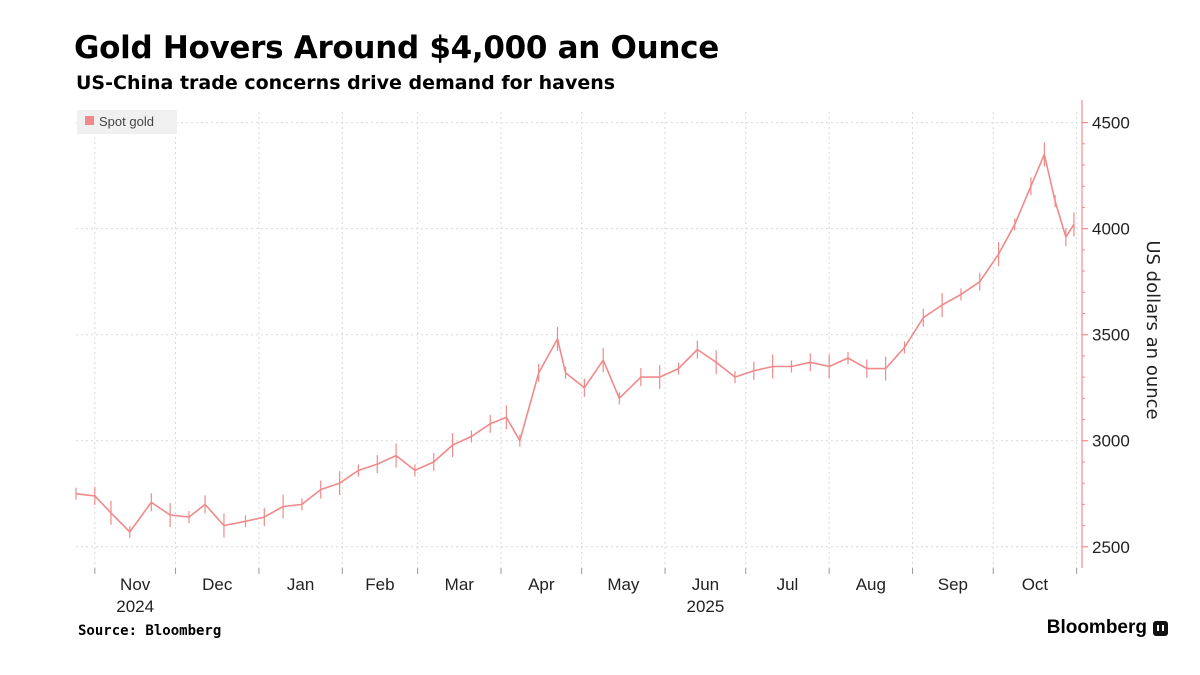  What do you see at coordinates (1111, 441) in the screenshot?
I see `y-tick-label: 3000` at bounding box center [1111, 441].